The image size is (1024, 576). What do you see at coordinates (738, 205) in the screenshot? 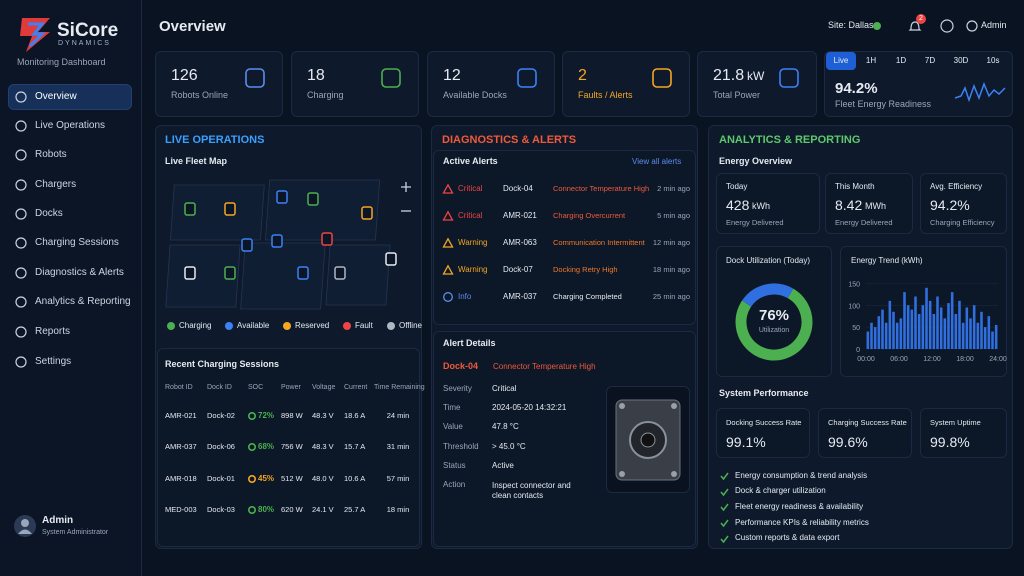
I see `energy-value: 428` at bounding box center [738, 205].